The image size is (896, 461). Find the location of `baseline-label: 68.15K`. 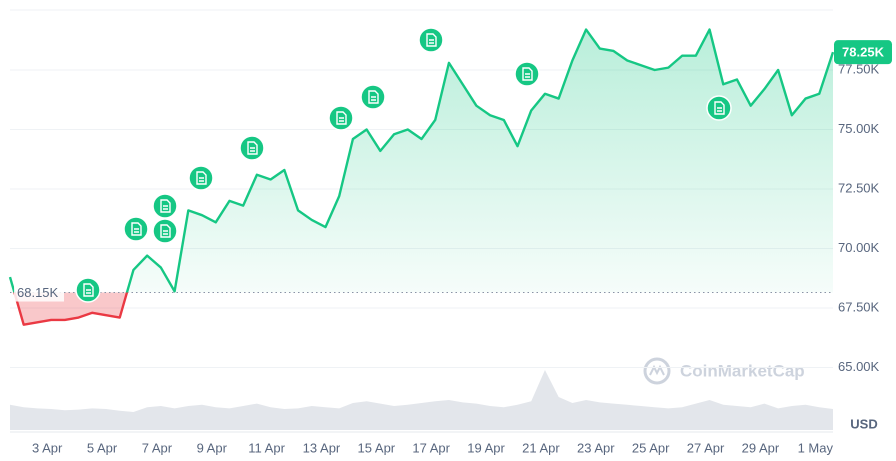

baseline-label: 68.15K is located at coordinates (38, 292).